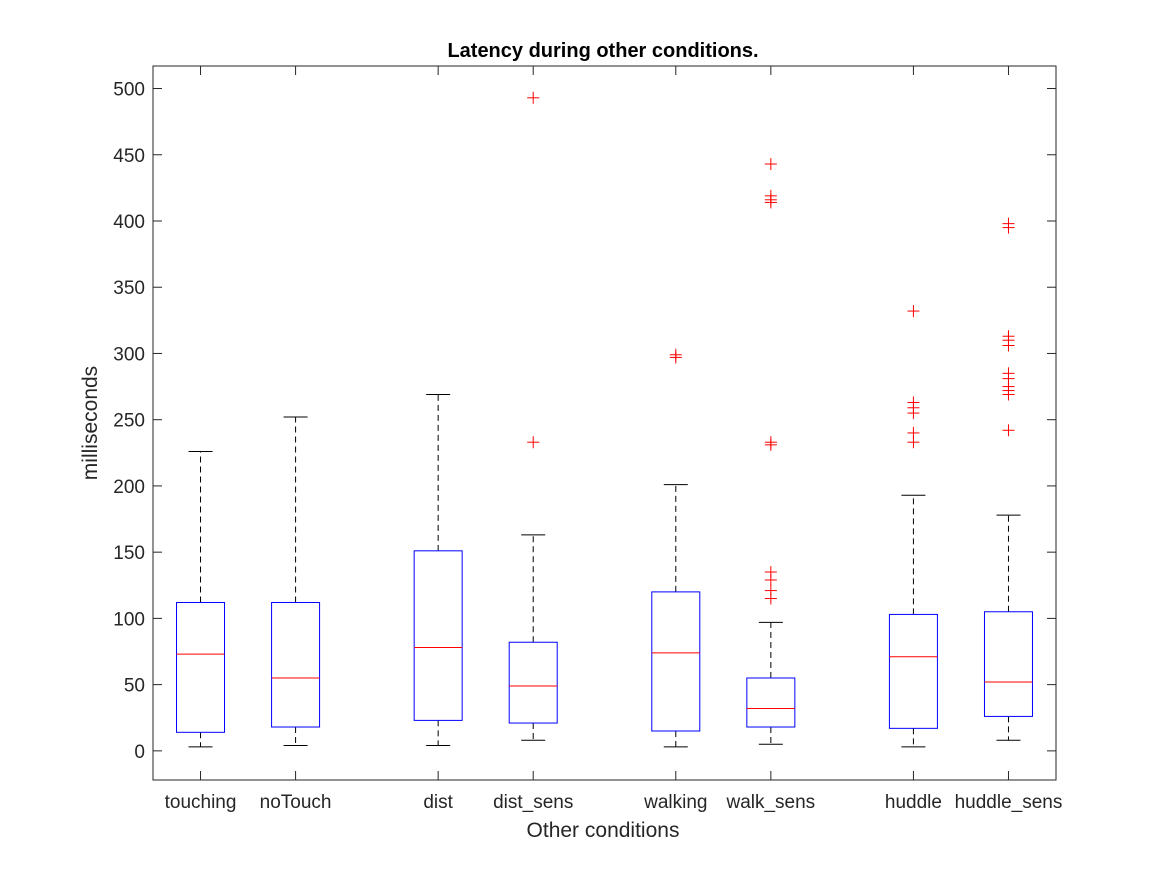 The height and width of the screenshot is (875, 1167). I want to click on y-tick-label: 500, so click(129, 90).